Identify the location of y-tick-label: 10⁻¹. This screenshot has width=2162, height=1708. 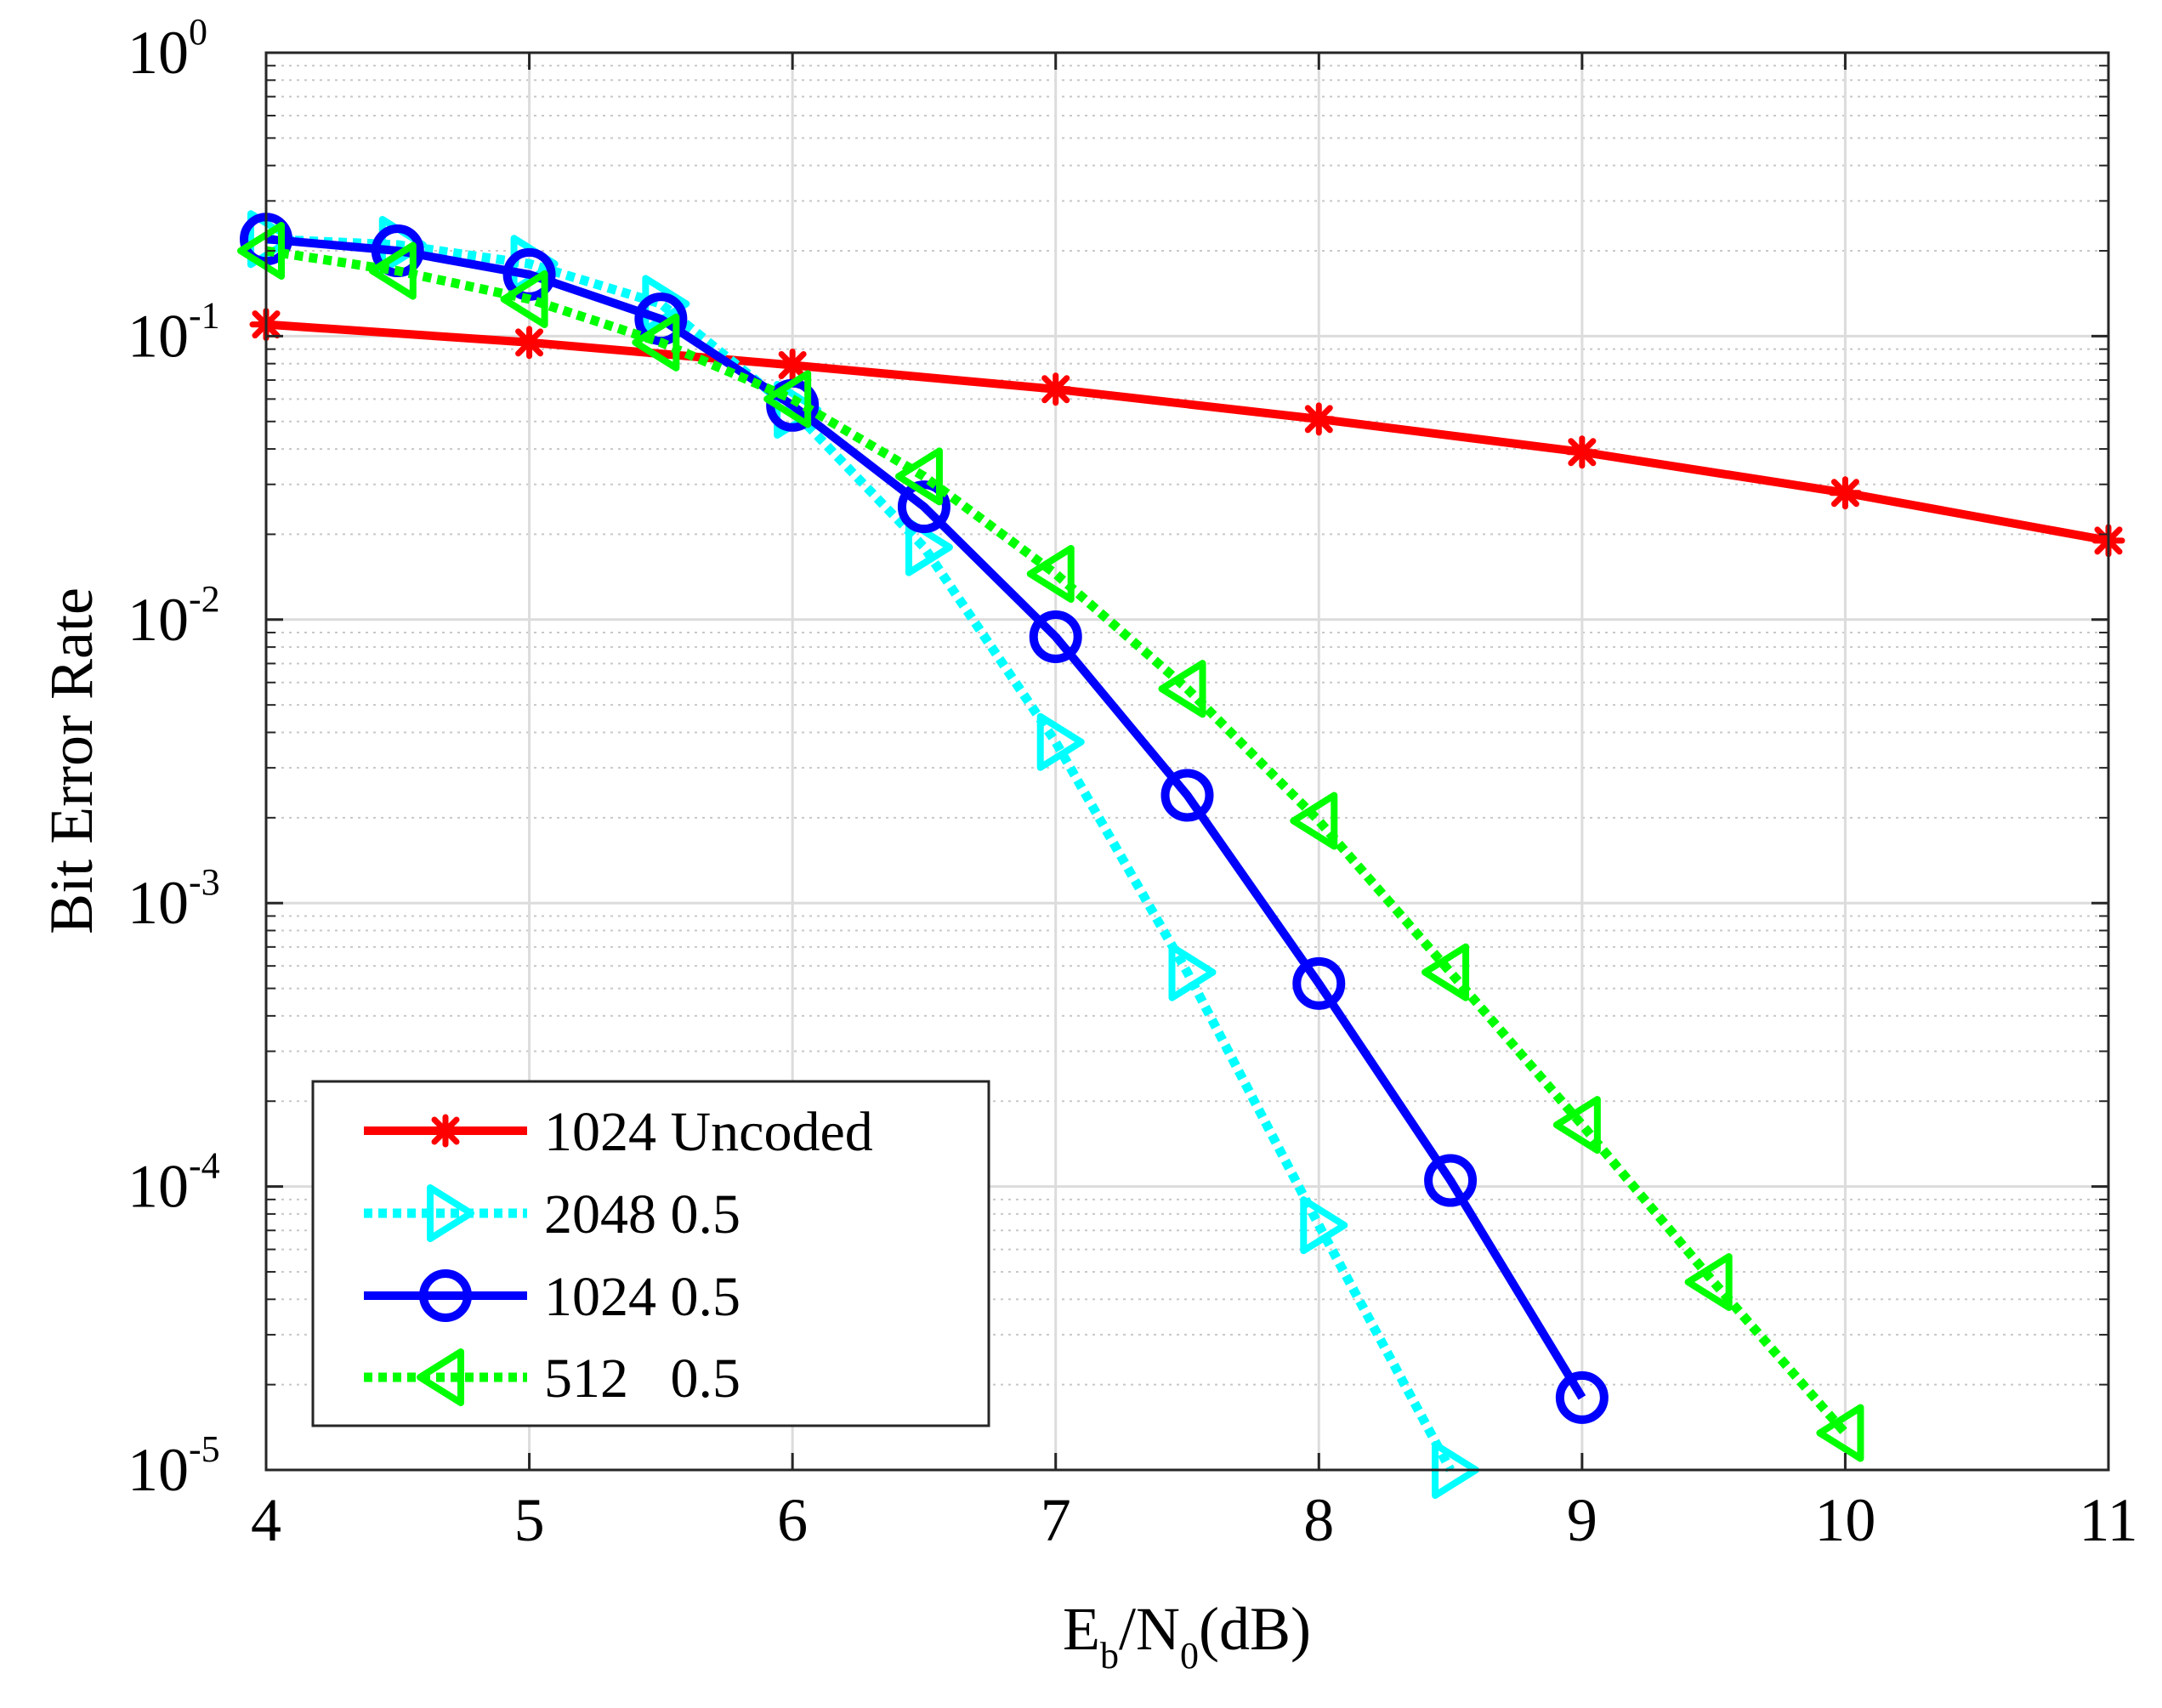
(174, 332).